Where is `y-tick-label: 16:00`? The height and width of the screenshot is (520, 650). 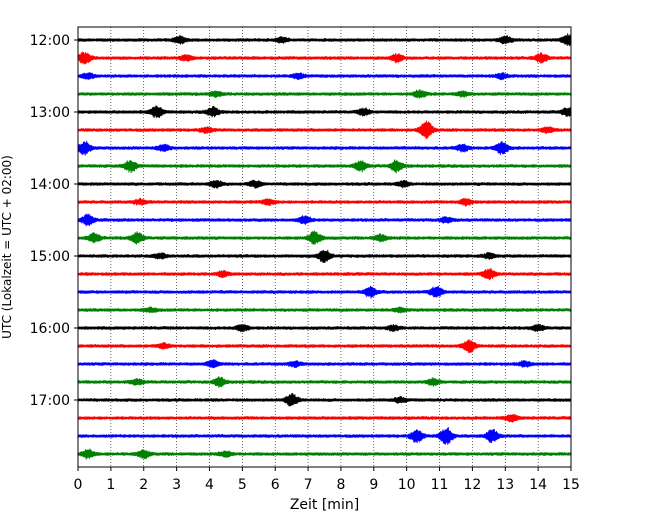 y-tick-label: 16:00 is located at coordinates (50, 329).